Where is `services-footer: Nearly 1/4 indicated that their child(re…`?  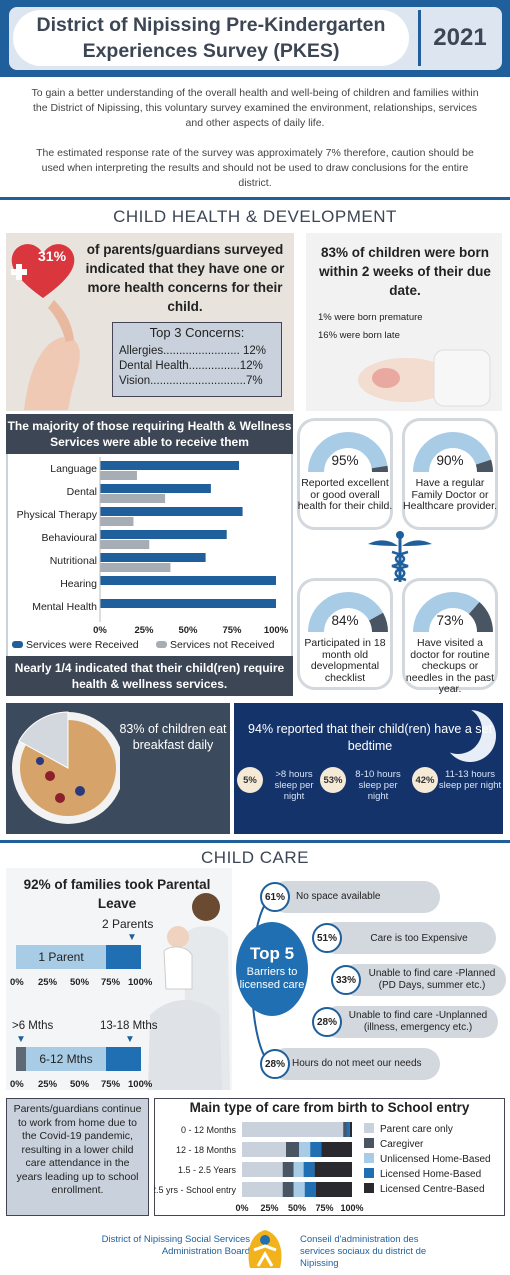 services-footer: Nearly 1/4 indicated that their child(re… is located at coordinates (149, 676).